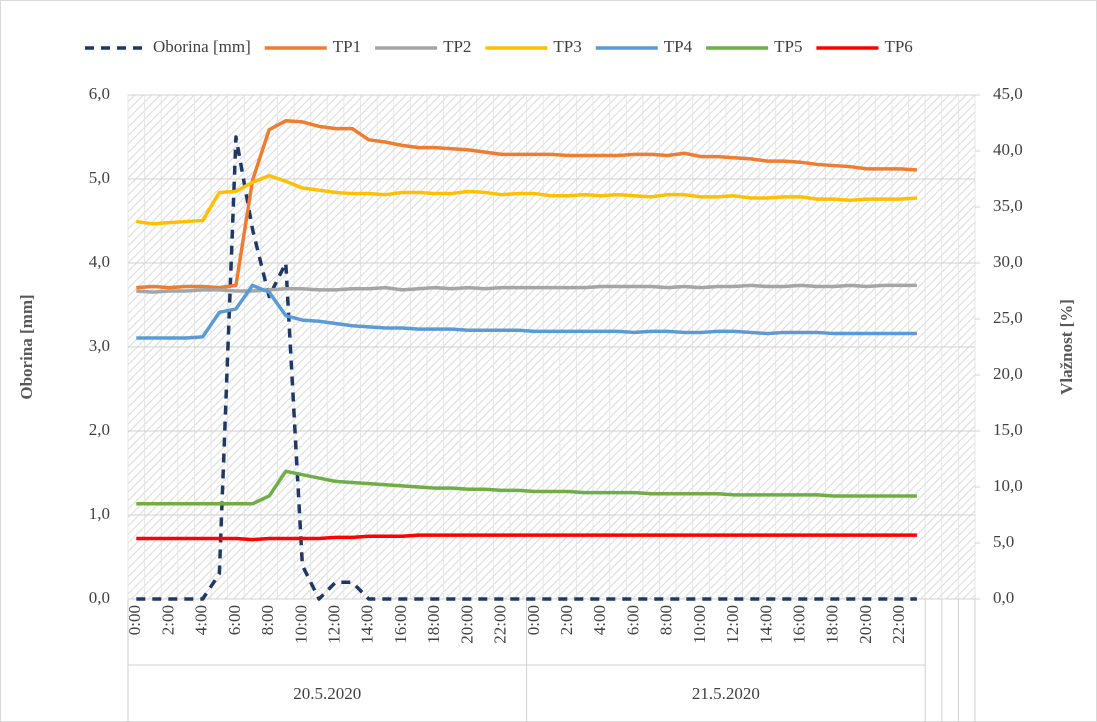  What do you see at coordinates (327, 693) in the screenshot?
I see `group-label: 20.5.2020` at bounding box center [327, 693].